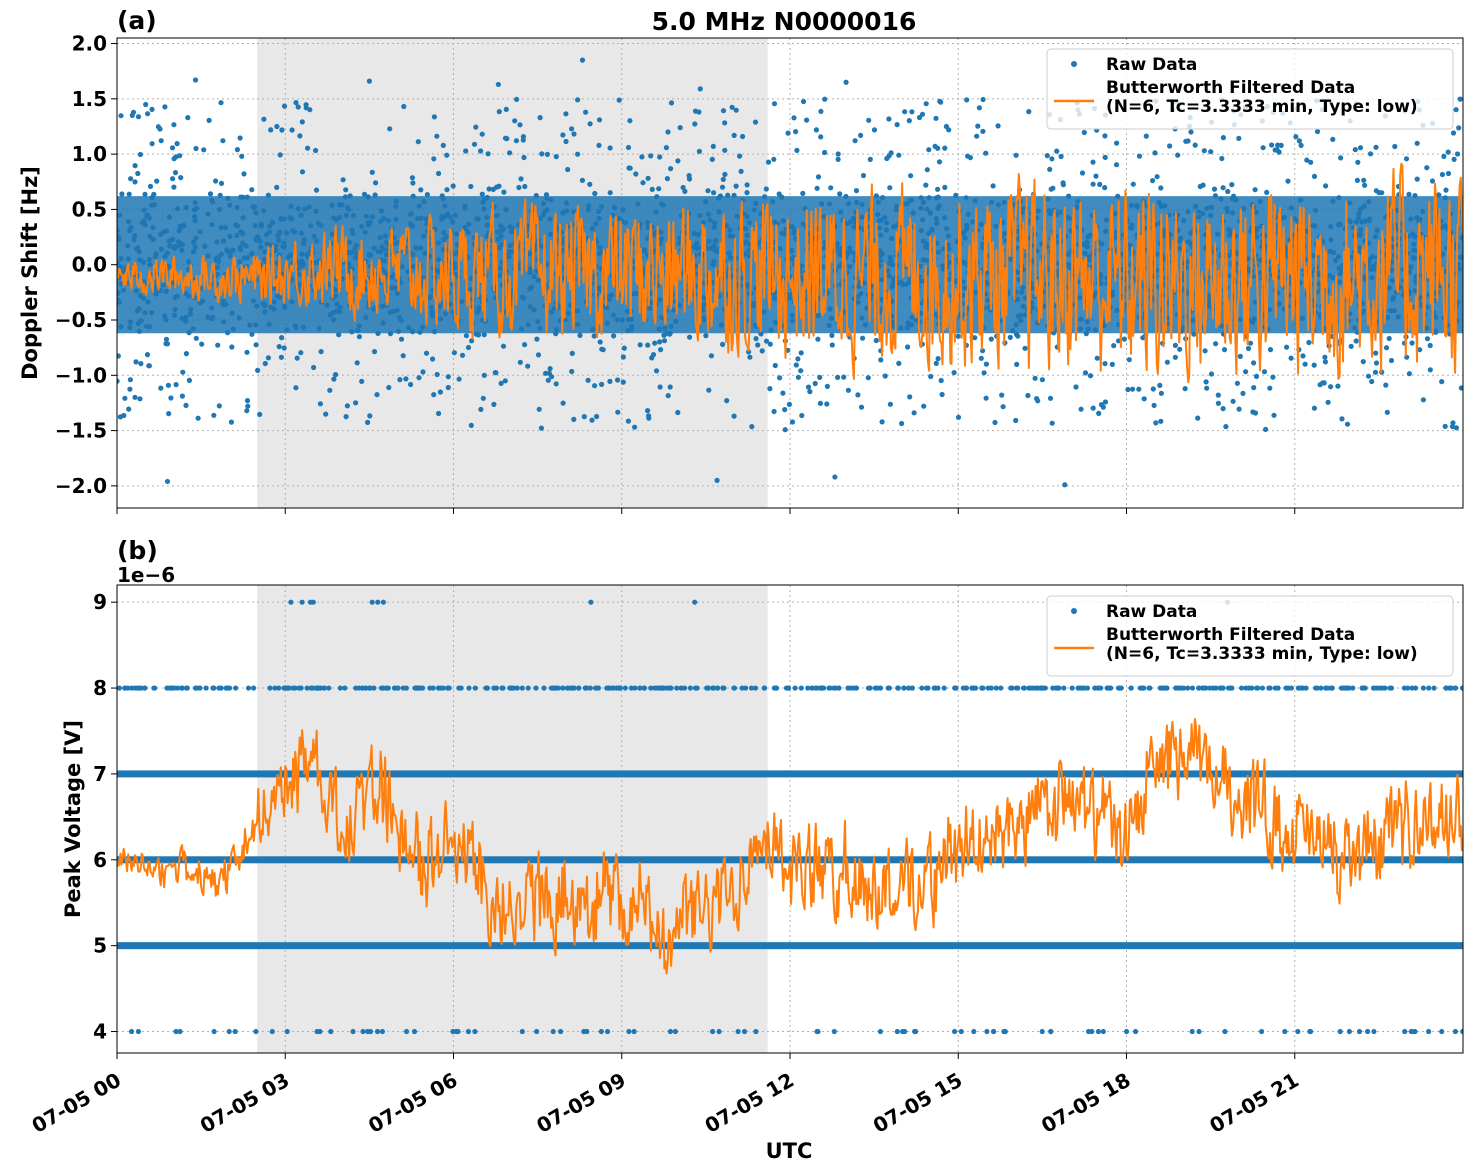 Image resolution: width=1472 pixels, height=1172 pixels. I want to click on legend-label-filtered-params: (N=6, Tc=3.3333 min, Type: low), so click(1262, 107).